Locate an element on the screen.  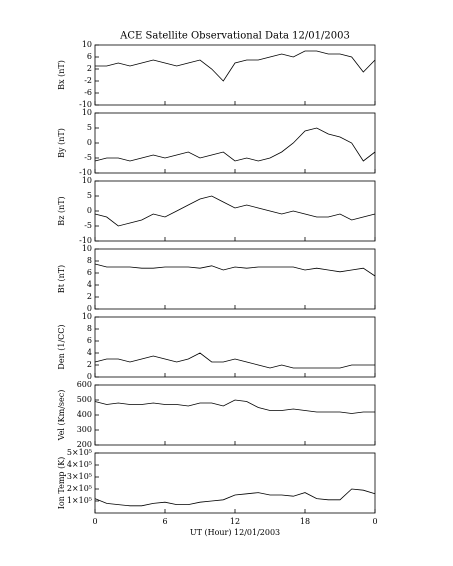
y-axis-label: Den (1/CC) is located at coordinates (61, 346).